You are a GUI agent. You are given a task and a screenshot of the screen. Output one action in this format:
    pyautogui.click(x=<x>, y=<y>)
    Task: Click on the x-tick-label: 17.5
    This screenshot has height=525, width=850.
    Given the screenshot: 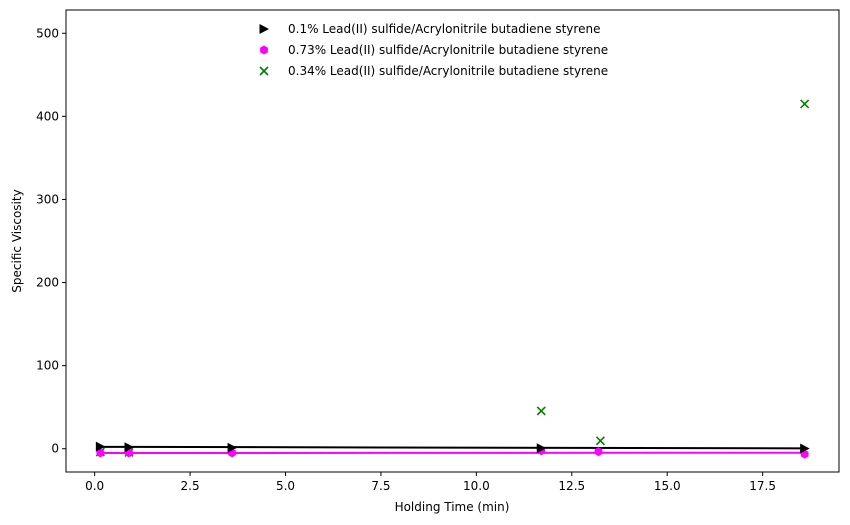 What is the action you would take?
    pyautogui.click(x=762, y=486)
    